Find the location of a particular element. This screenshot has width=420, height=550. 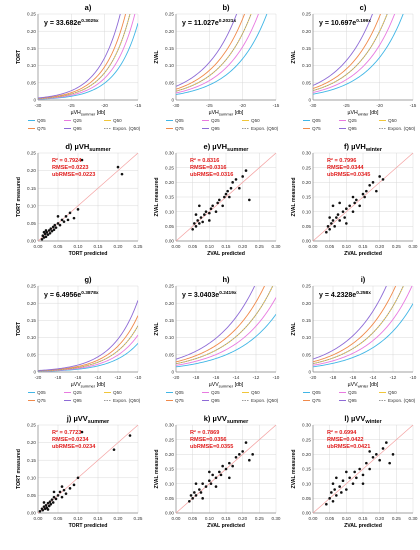

stat-ubrmse: ubRMSE=0.0345 is located at coordinates (348, 175).